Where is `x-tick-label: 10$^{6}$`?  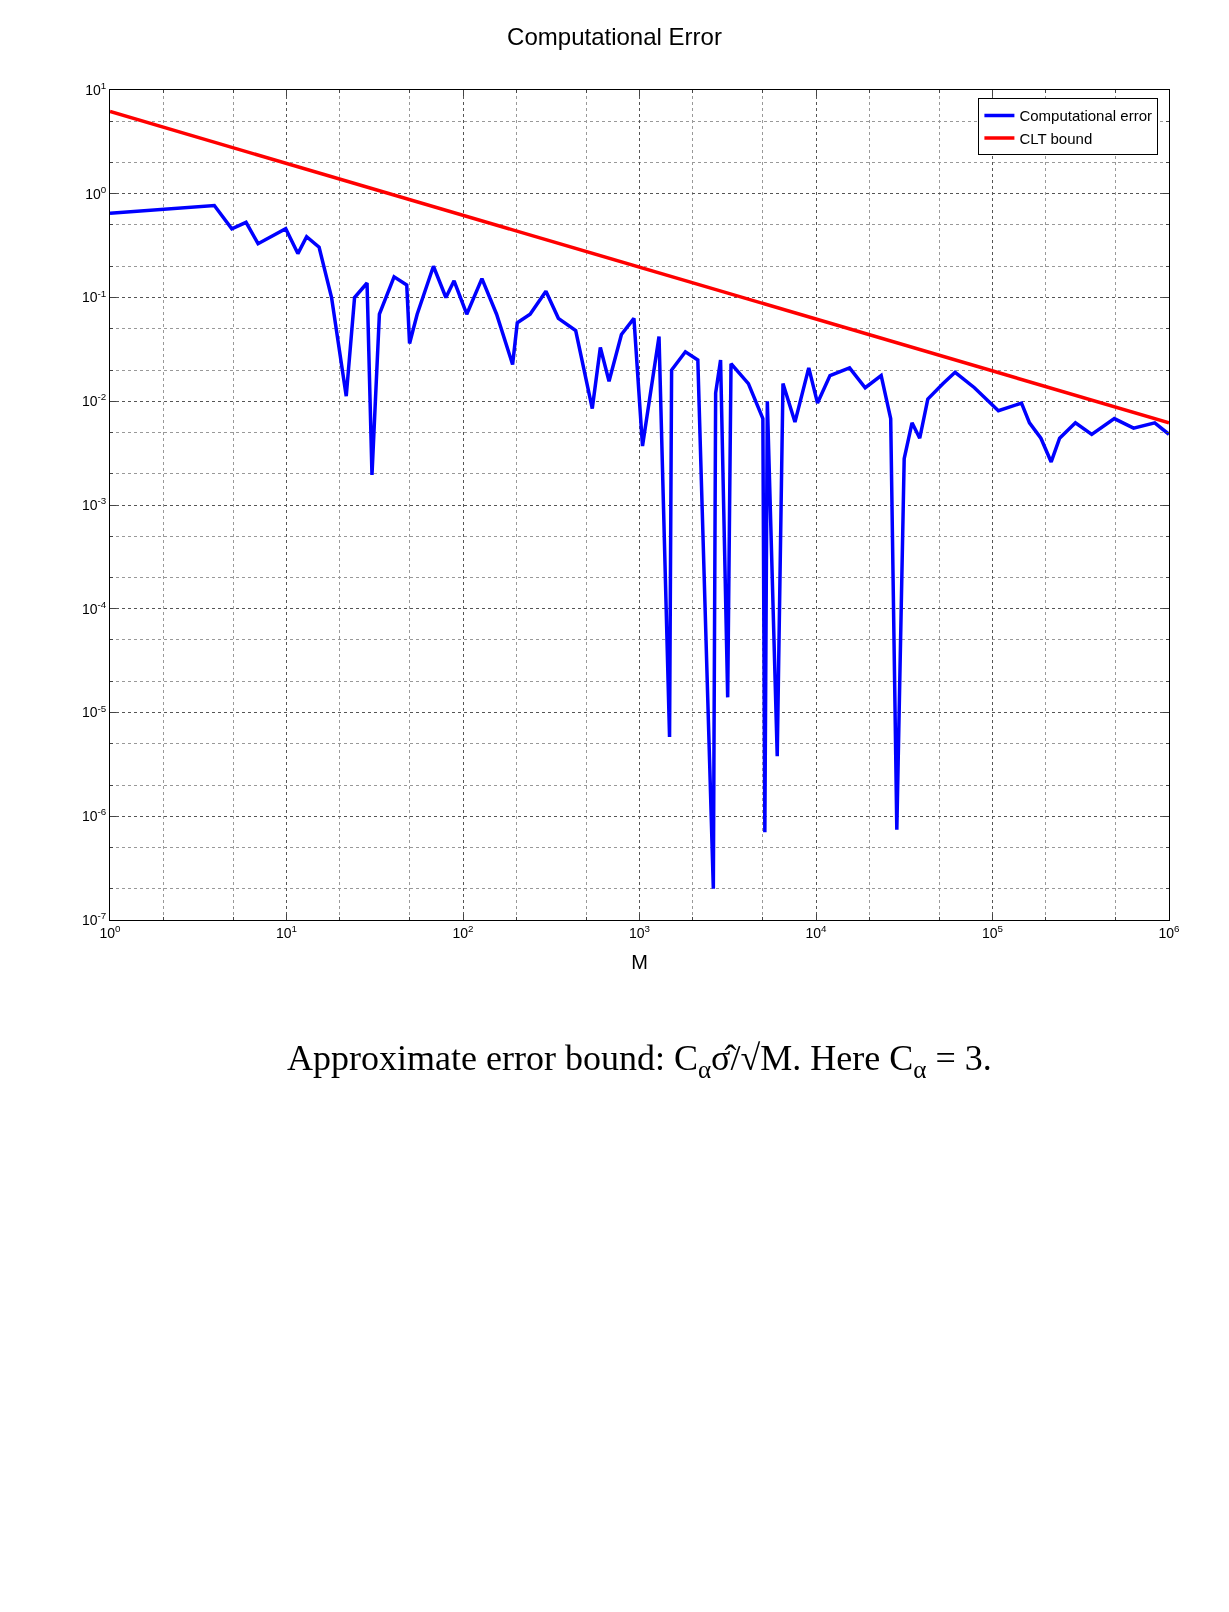 x-tick-label: 10$^{6}$ is located at coordinates (1169, 931).